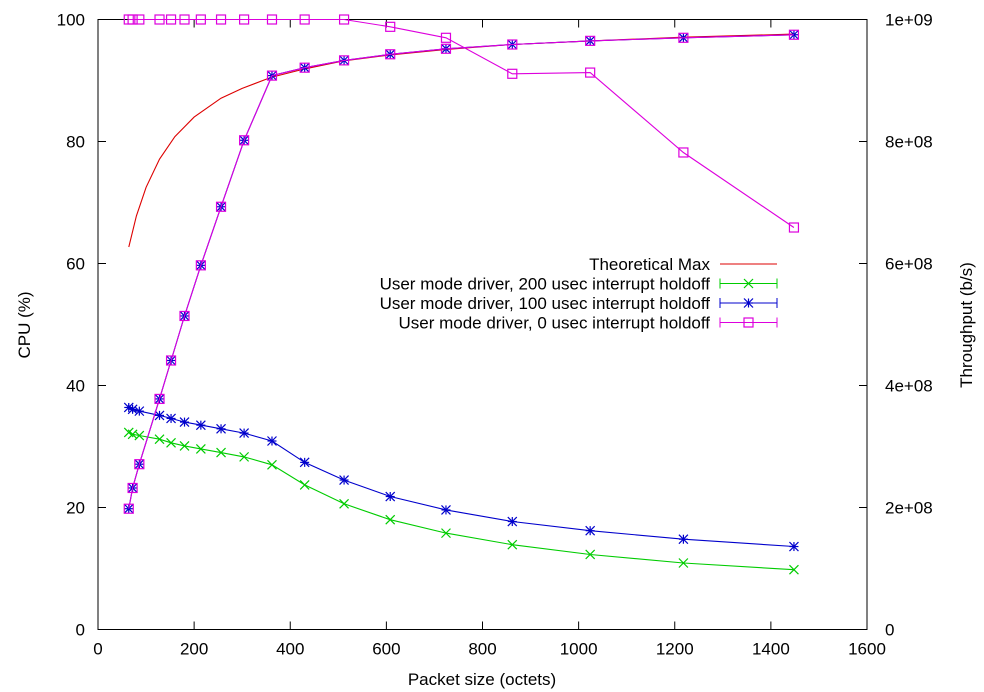 The height and width of the screenshot is (692, 984). Describe the element at coordinates (649, 264) in the screenshot. I see `legend-label: Theoretical Max` at that location.